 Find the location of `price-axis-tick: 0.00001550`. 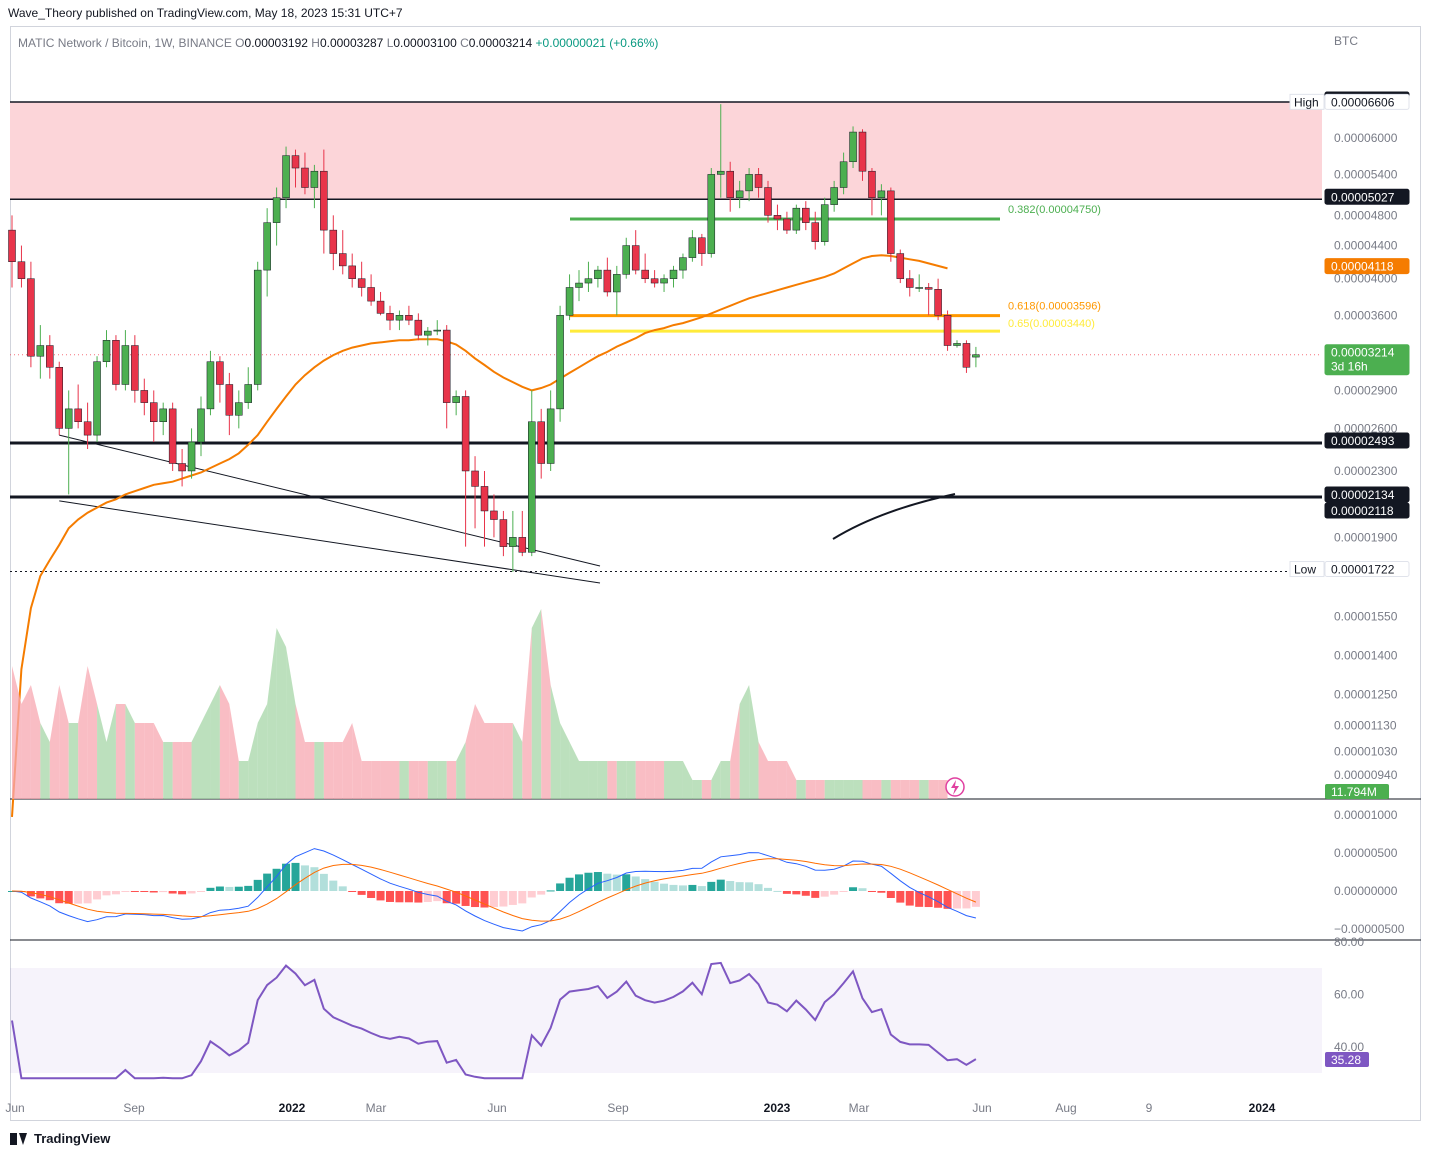

price-axis-tick: 0.00001550 is located at coordinates (1366, 616).